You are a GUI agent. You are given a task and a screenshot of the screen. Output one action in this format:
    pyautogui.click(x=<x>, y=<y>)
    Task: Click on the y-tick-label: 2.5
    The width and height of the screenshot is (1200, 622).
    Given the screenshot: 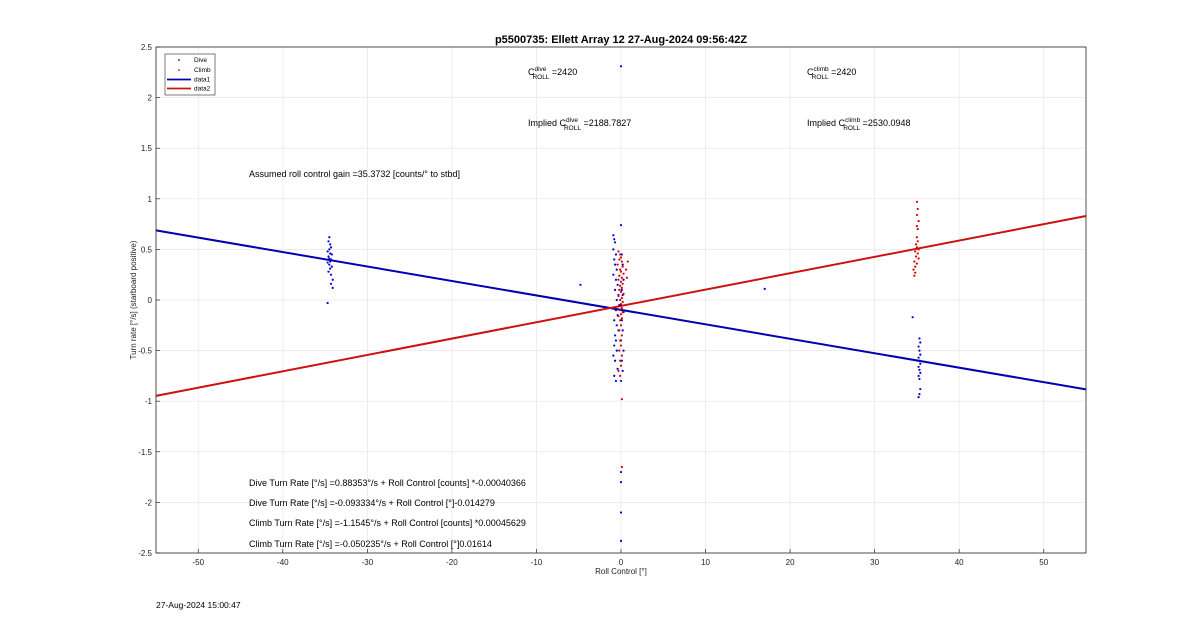 What is the action you would take?
    pyautogui.click(x=147, y=47)
    